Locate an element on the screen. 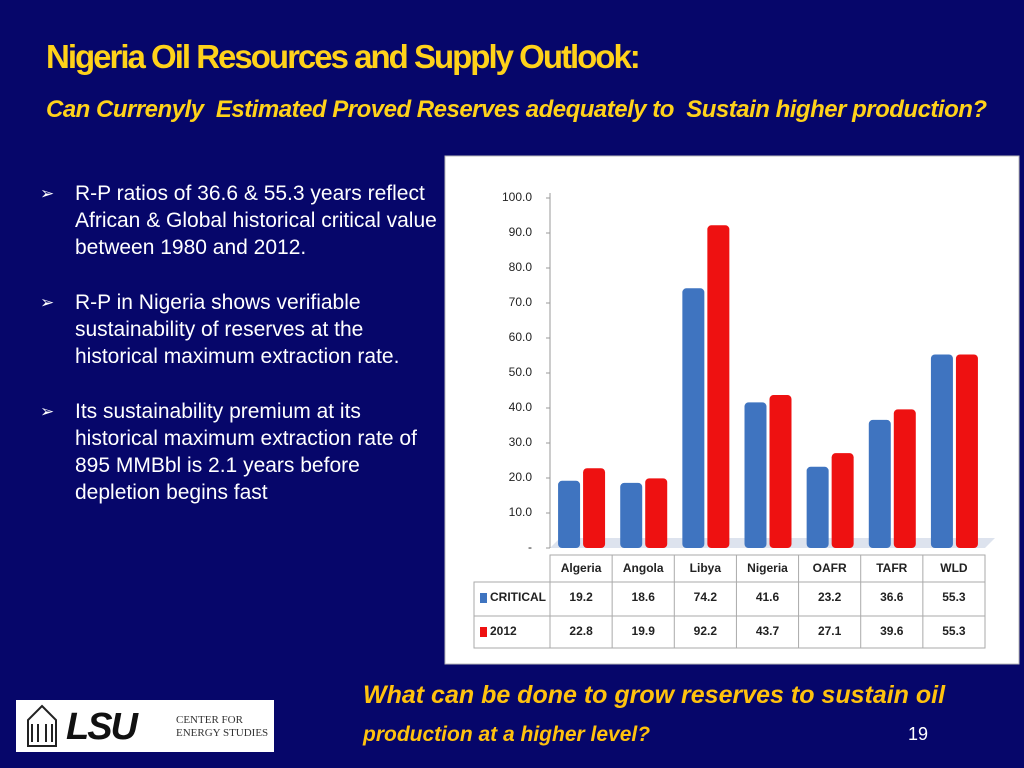  y-tick-label: 10.0 is located at coordinates (521, 512).